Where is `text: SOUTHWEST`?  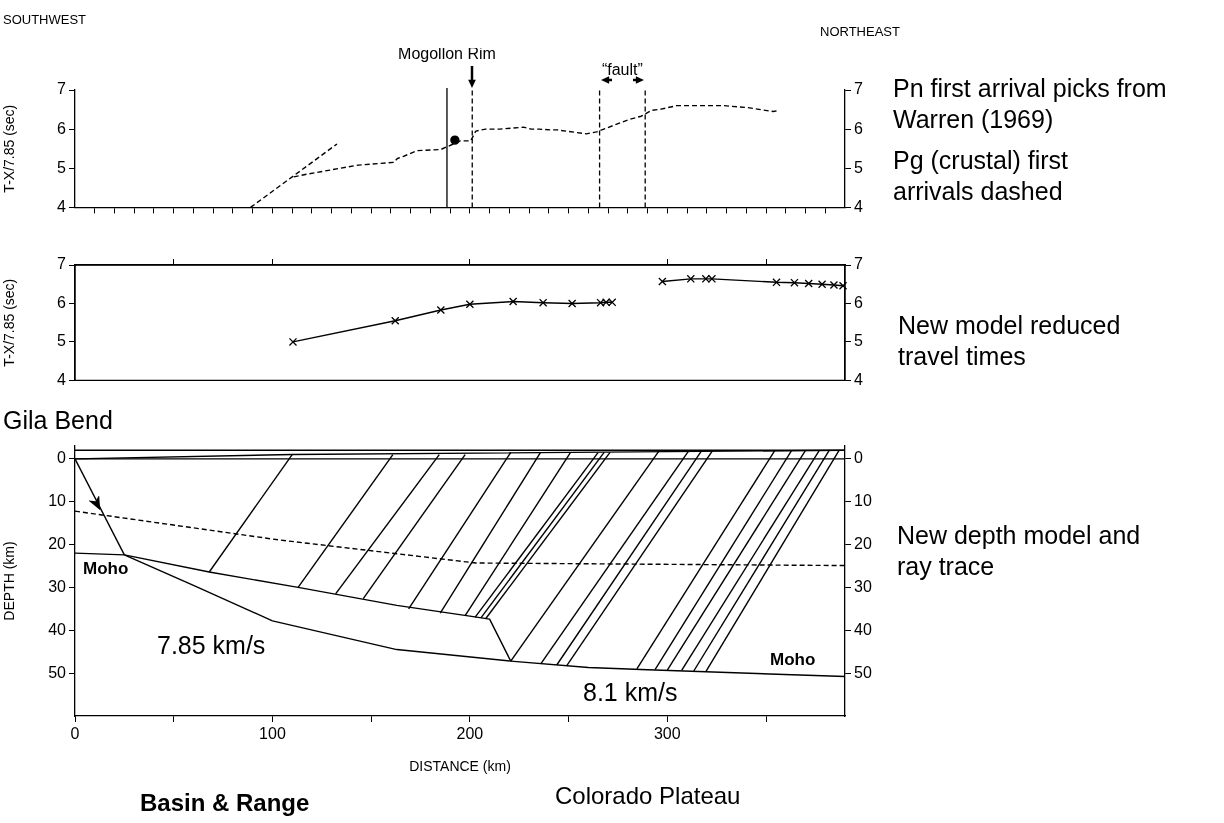 text: SOUTHWEST is located at coordinates (45, 20).